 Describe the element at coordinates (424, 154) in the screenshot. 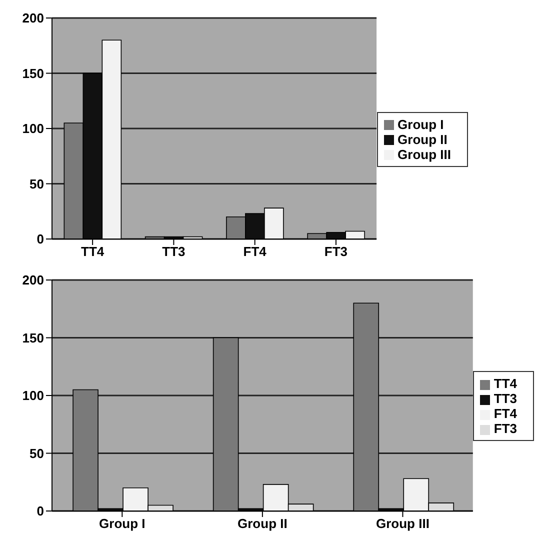

I see `legend-label: Group III` at that location.